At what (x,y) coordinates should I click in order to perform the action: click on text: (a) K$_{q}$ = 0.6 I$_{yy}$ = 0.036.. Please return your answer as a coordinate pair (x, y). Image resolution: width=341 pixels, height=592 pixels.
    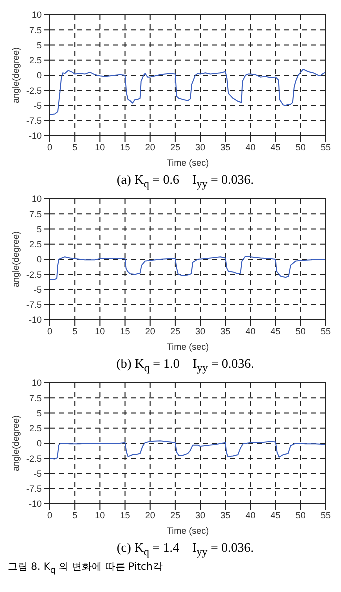
    Looking at the image, I should click on (186, 182).